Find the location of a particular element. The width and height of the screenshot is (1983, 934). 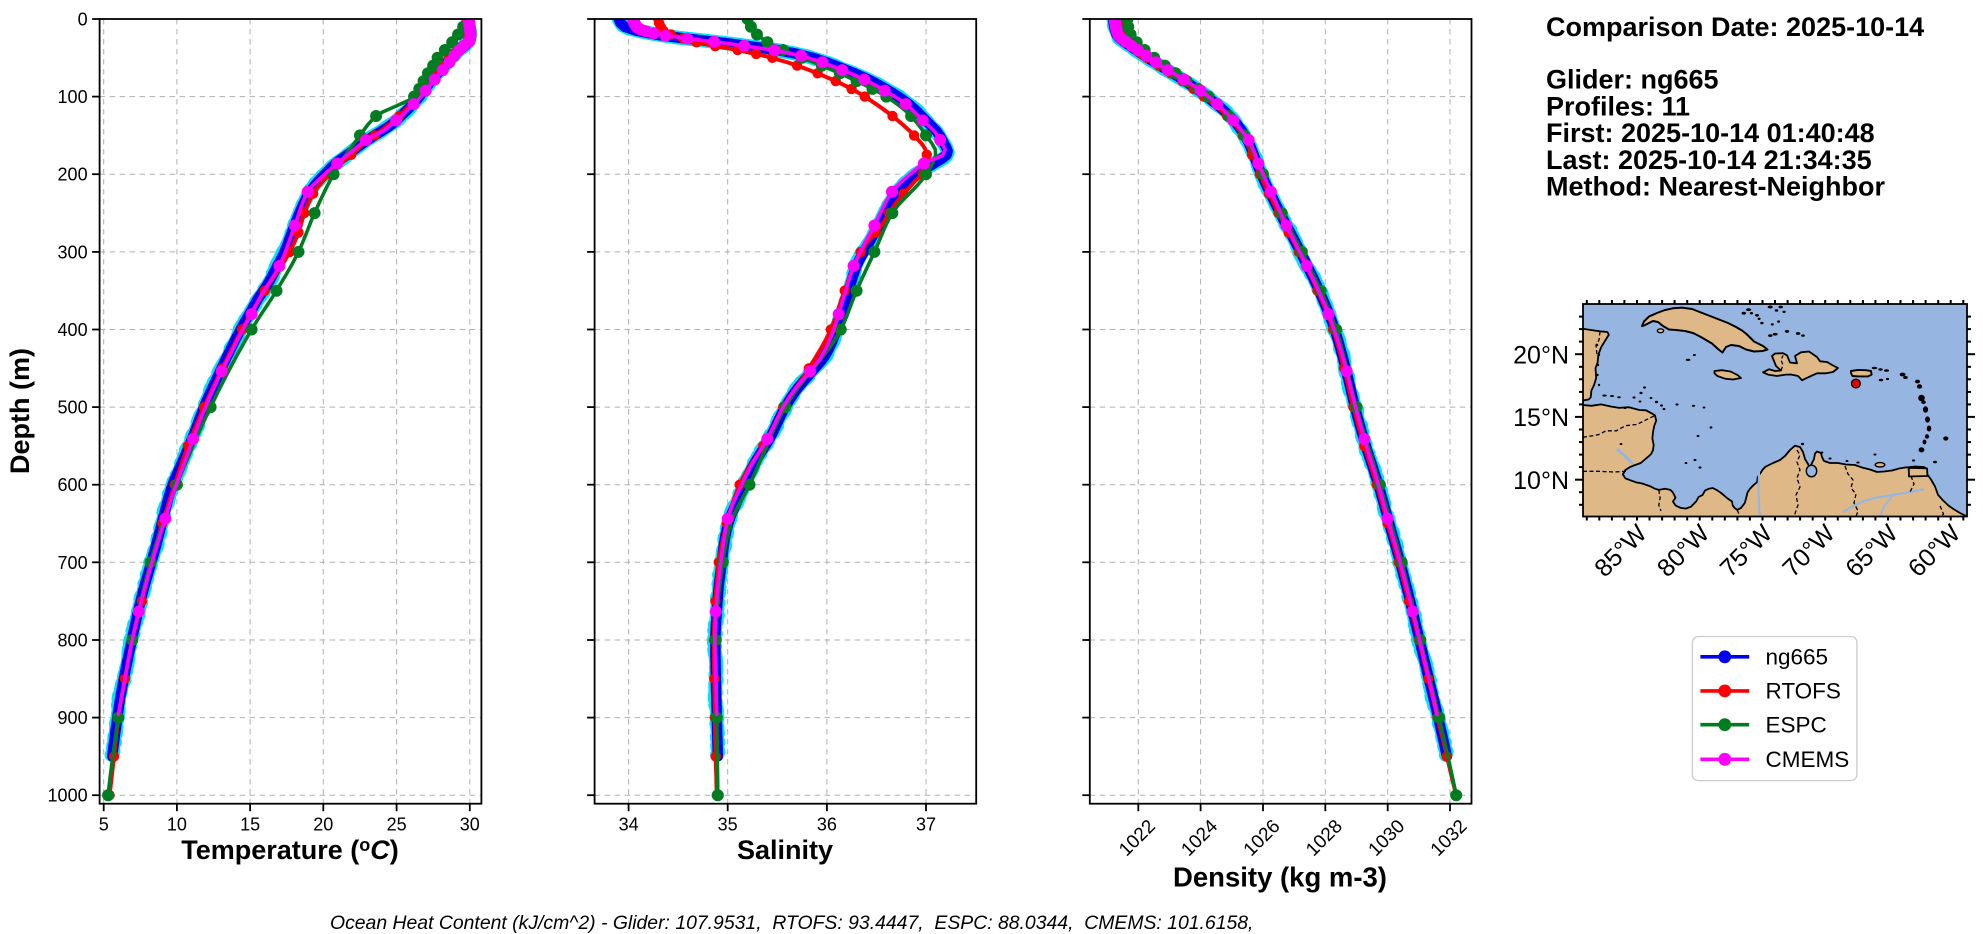

svg-text: 5 is located at coordinates (104, 825).